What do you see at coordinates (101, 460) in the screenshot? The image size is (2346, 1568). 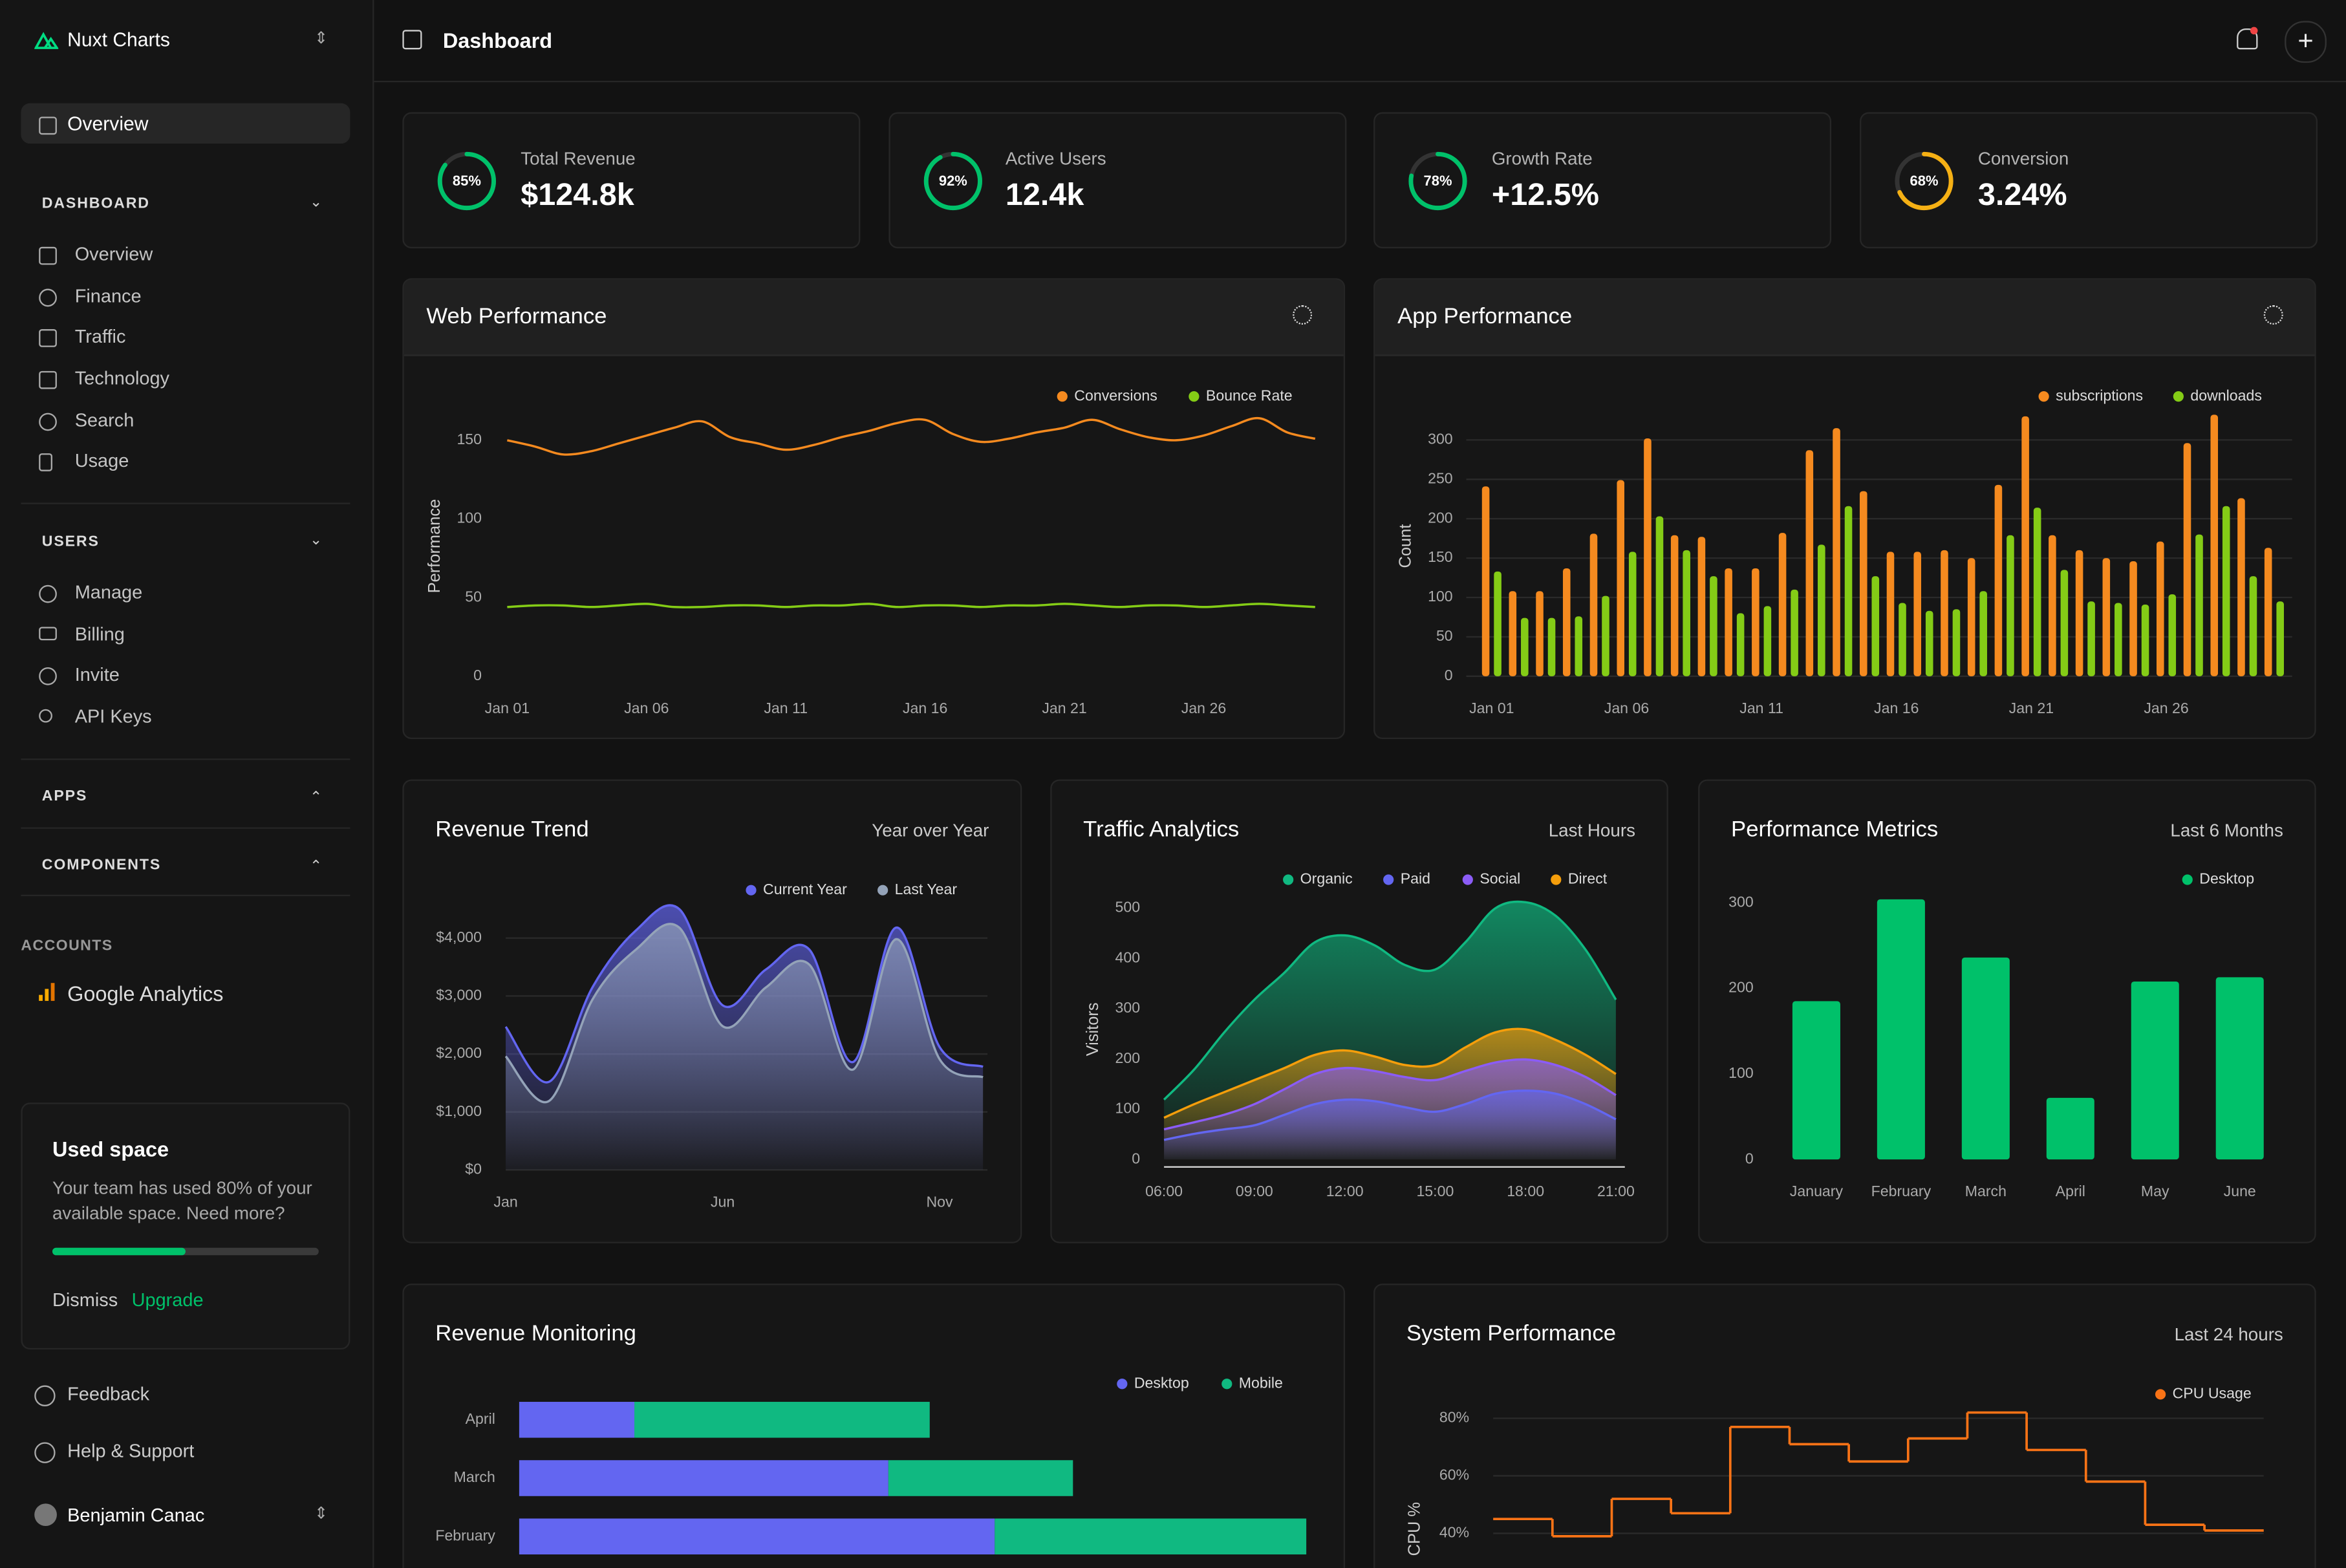 I see `nav-item: Usage` at bounding box center [101, 460].